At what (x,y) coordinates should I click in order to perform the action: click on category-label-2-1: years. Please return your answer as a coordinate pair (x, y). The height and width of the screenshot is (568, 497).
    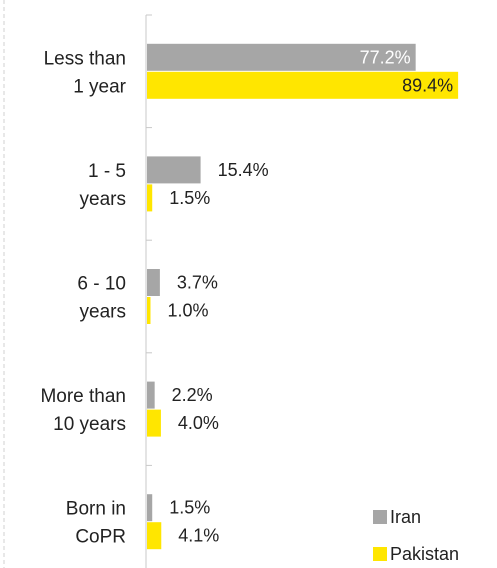
    Looking at the image, I should click on (103, 312).